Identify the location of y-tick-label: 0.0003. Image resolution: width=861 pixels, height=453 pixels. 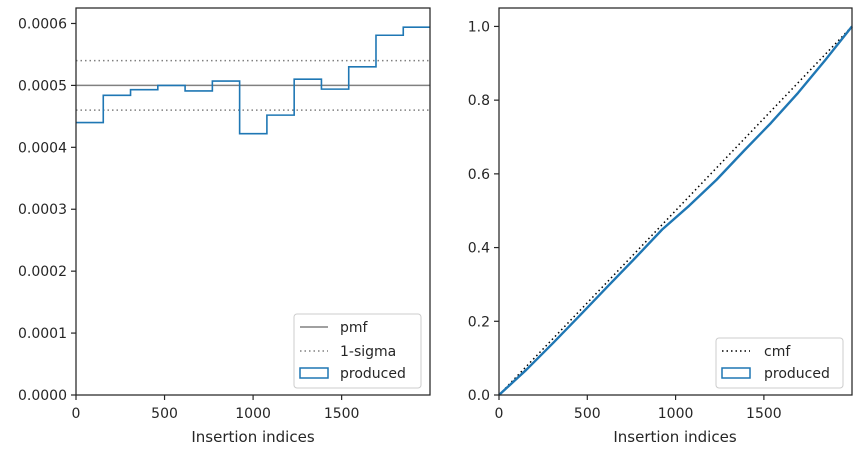
(42, 210).